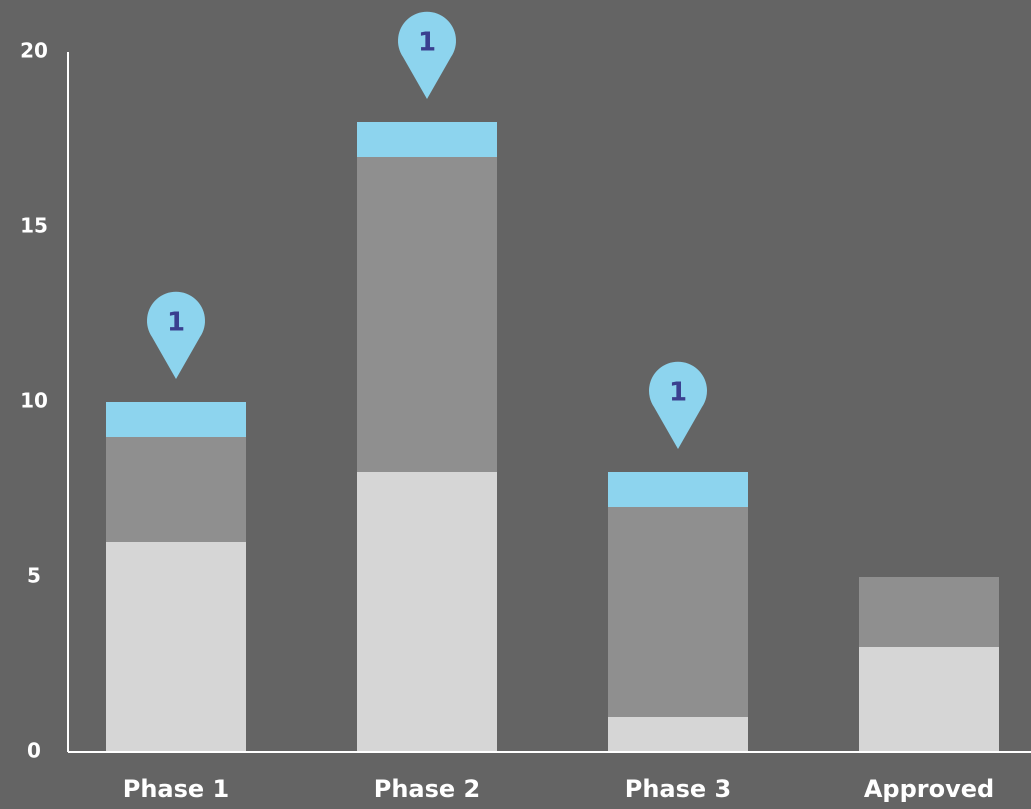  What do you see at coordinates (34, 576) in the screenshot?
I see `y-tick-label: 5` at bounding box center [34, 576].